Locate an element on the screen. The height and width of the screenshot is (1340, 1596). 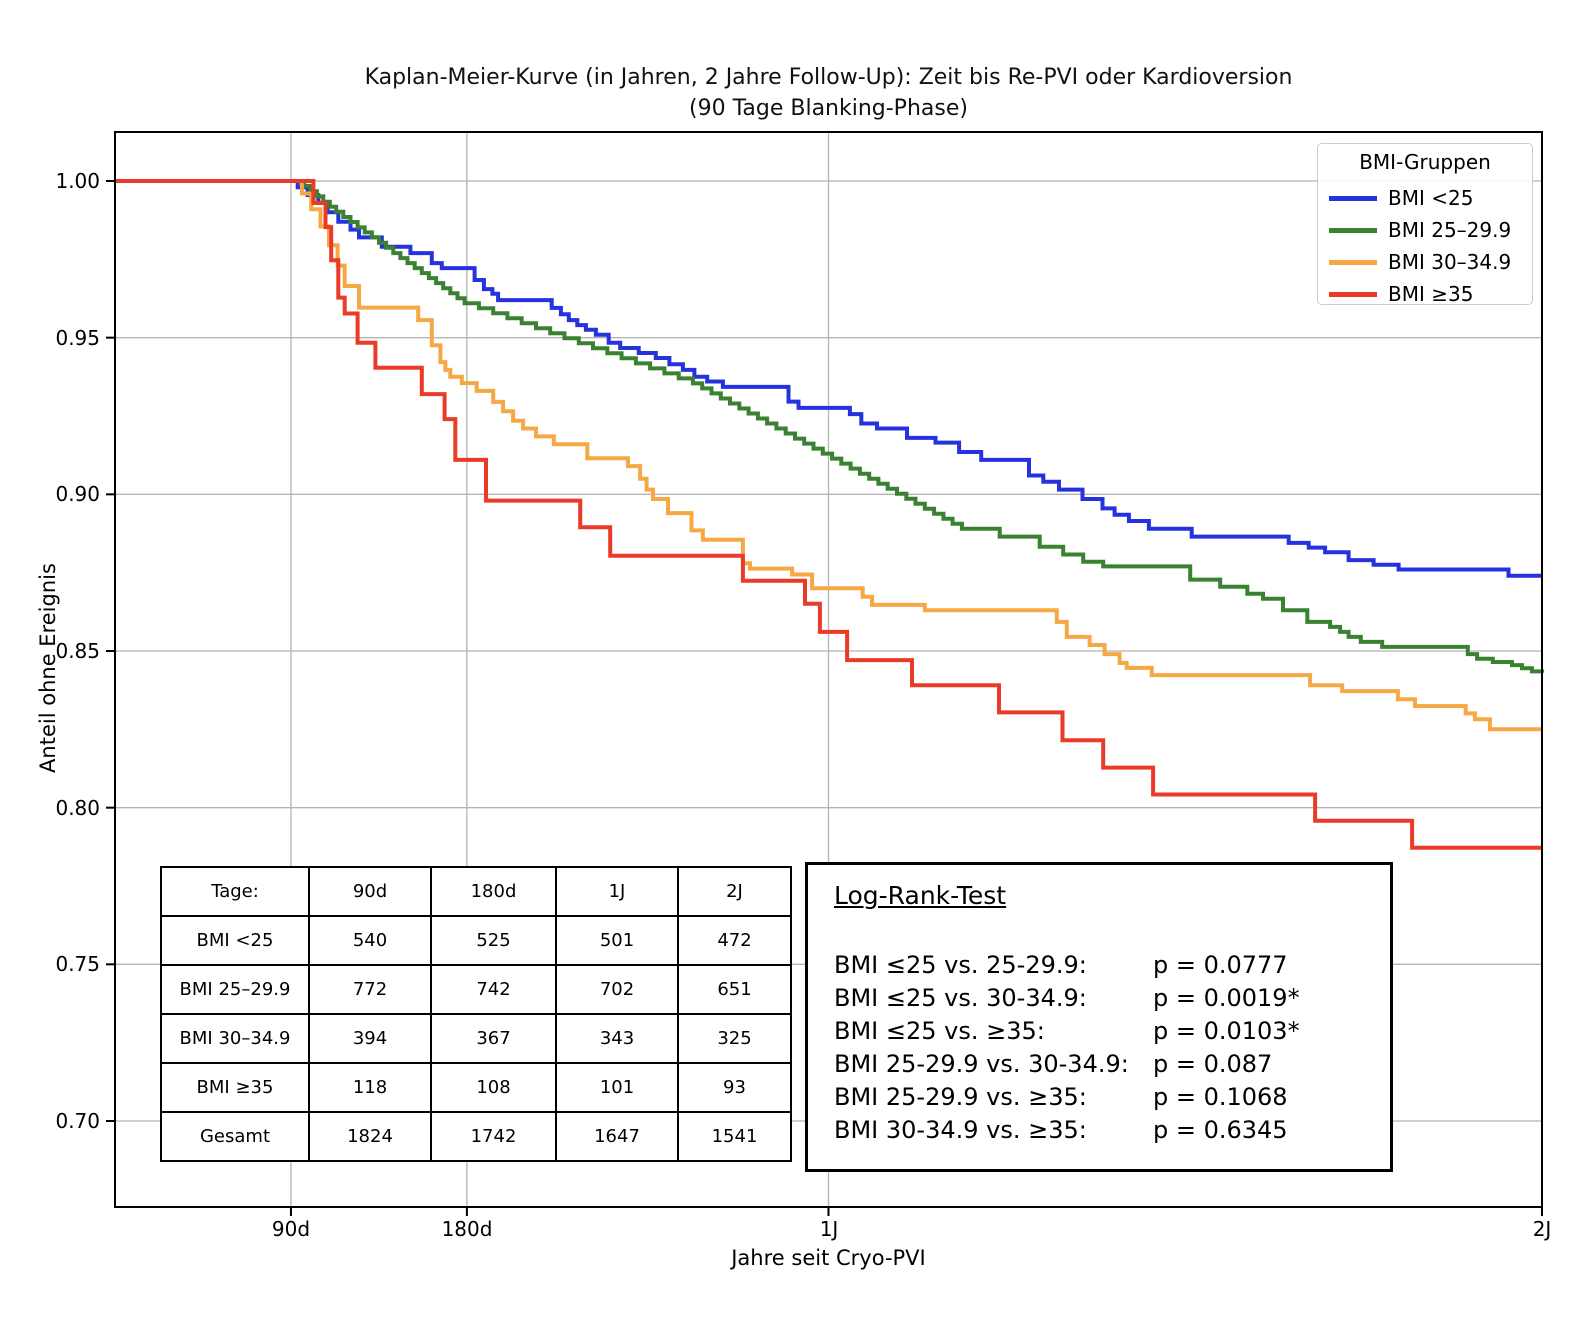
y-tick-label: 0.70 is located at coordinates (77, 1121).